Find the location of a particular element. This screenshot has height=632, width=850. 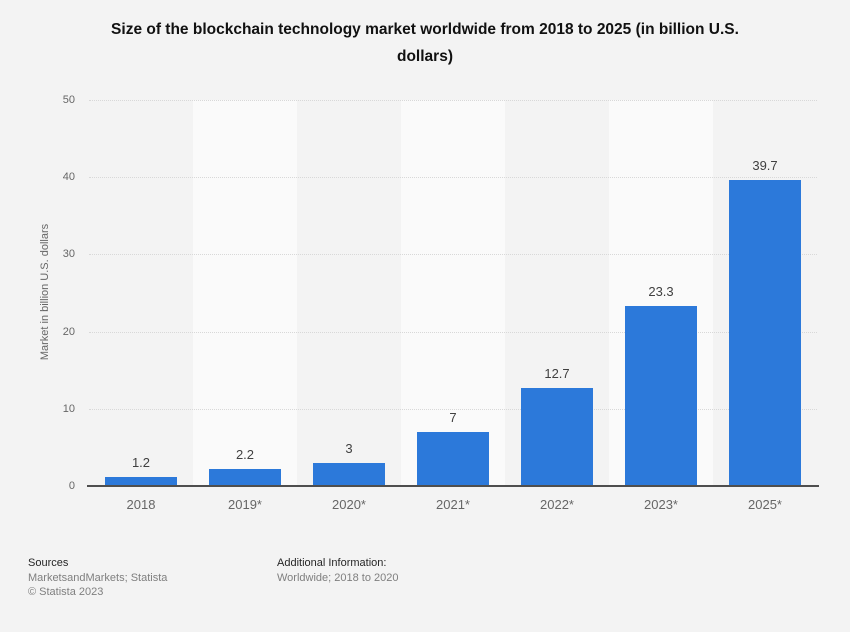

column-band-2018 is located at coordinates (141, 293).